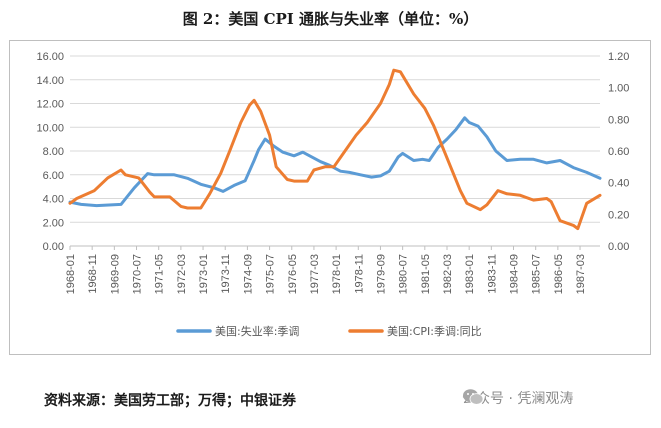 This screenshot has width=661, height=428. What do you see at coordinates (293, 274) in the screenshot?
I see `x-tick-label: 1976-05` at bounding box center [293, 274].